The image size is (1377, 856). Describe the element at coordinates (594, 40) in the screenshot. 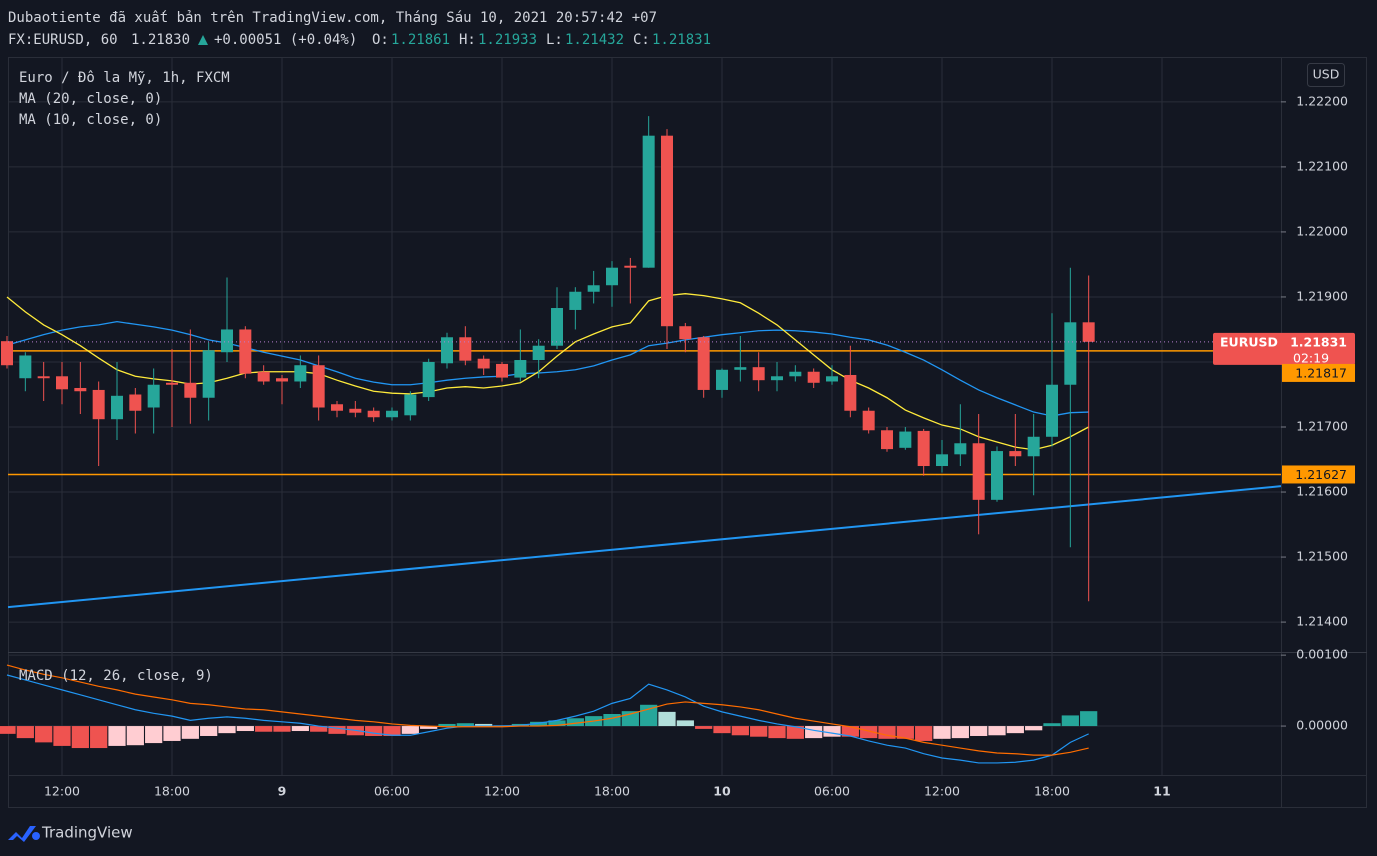

I see `ohlc-value: 1.21432` at that location.